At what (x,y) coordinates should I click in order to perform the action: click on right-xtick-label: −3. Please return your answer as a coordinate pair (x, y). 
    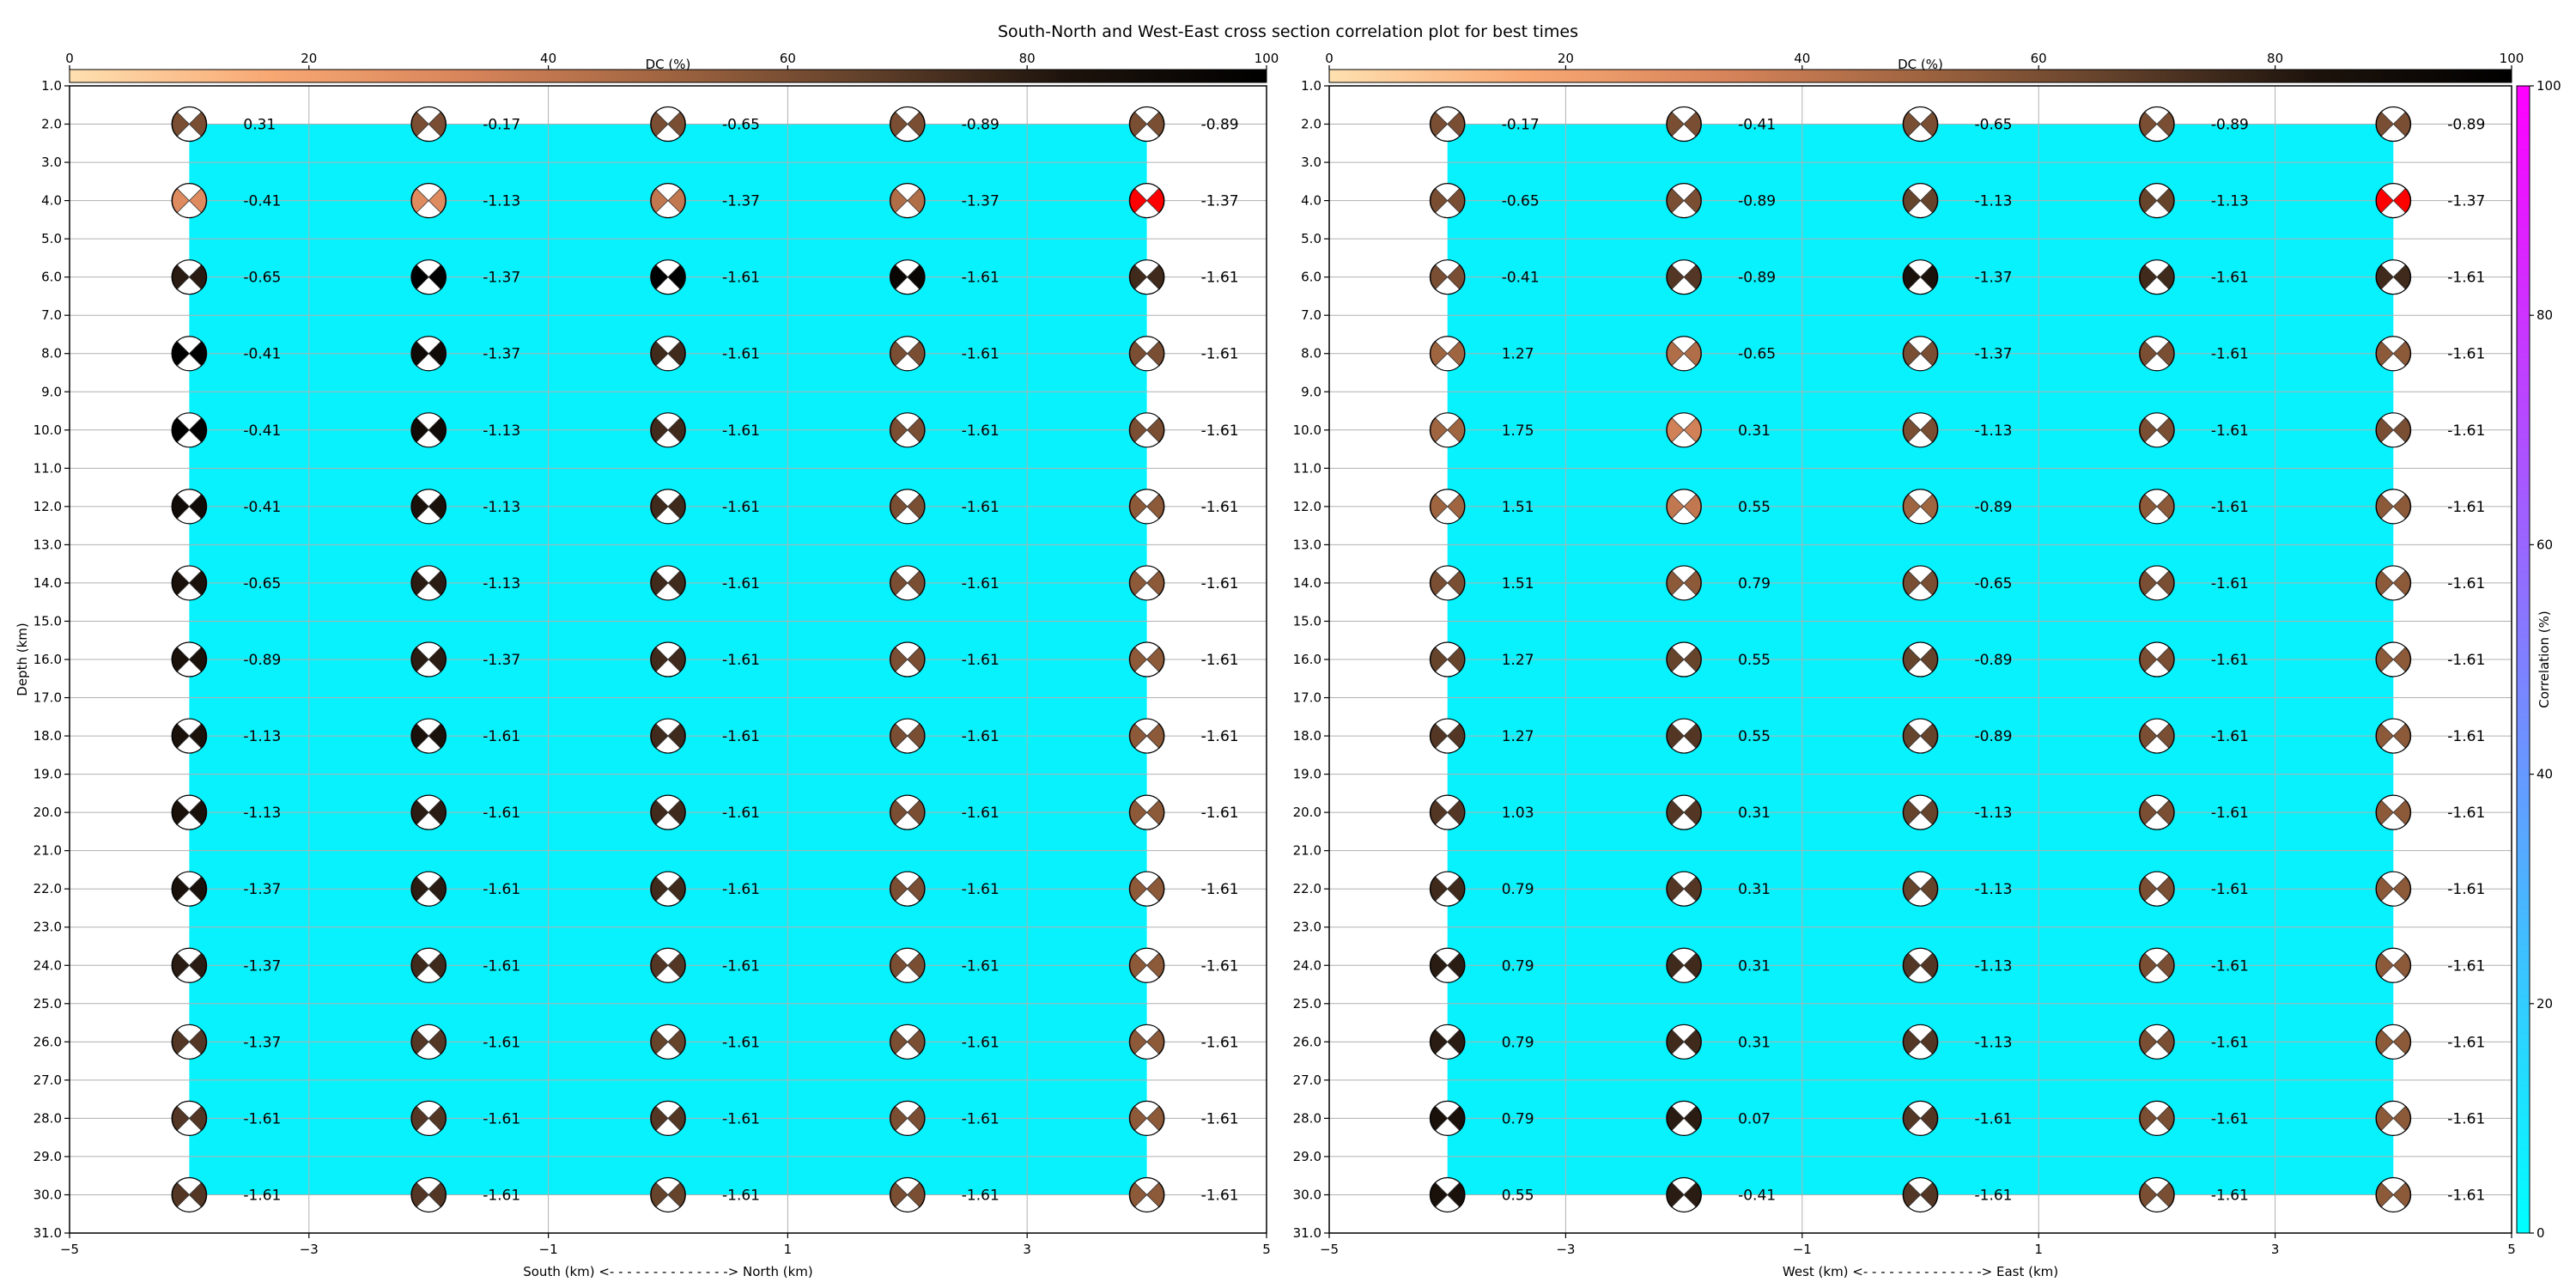
    Looking at the image, I should click on (1565, 1250).